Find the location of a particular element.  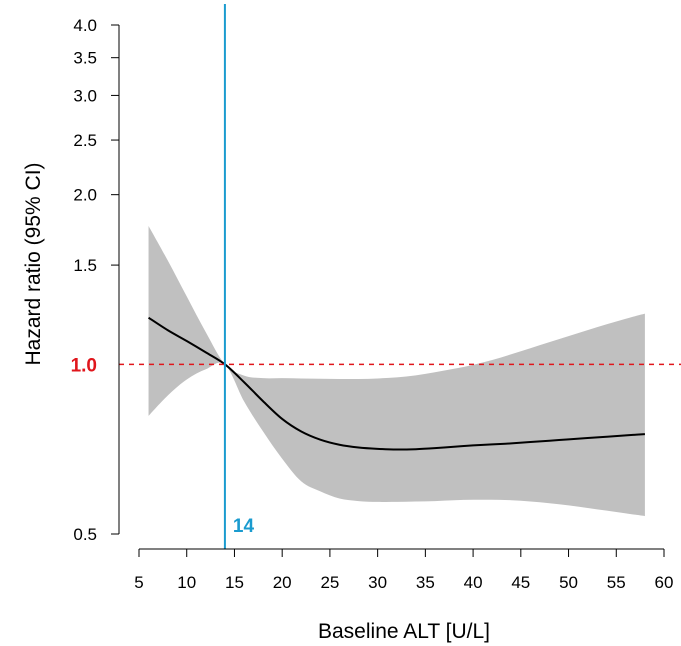

y-tick-label: 0.5 is located at coordinates (85, 534).